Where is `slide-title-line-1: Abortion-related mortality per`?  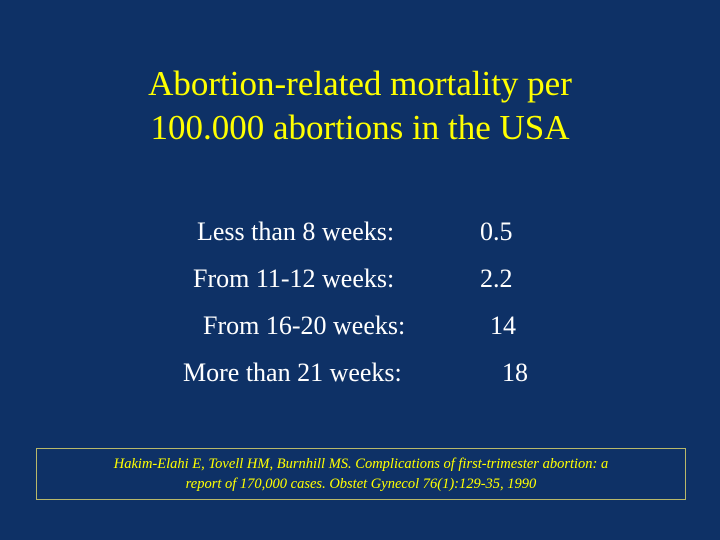
slide-title-line-1: Abortion-related mortality per is located at coordinates (360, 83).